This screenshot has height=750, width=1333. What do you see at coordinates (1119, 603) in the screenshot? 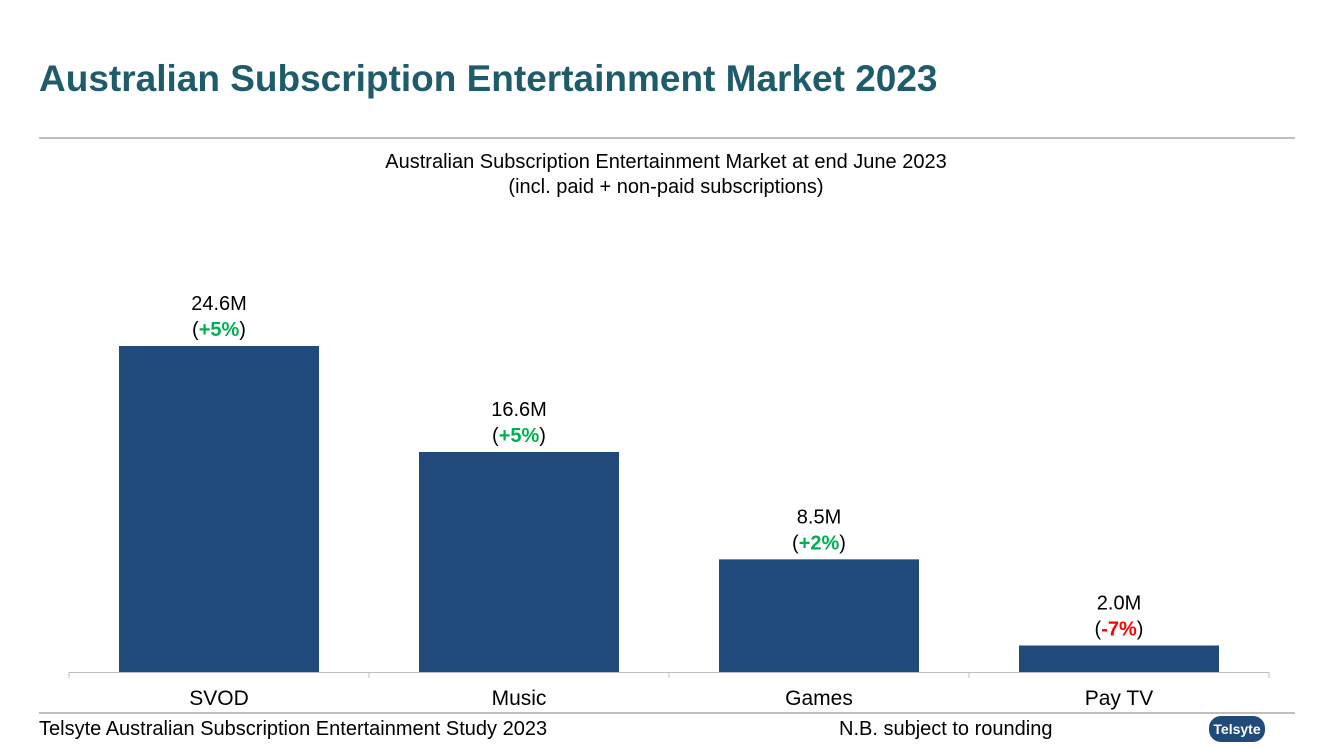
I see `data-label-value: 2.0M` at bounding box center [1119, 603].